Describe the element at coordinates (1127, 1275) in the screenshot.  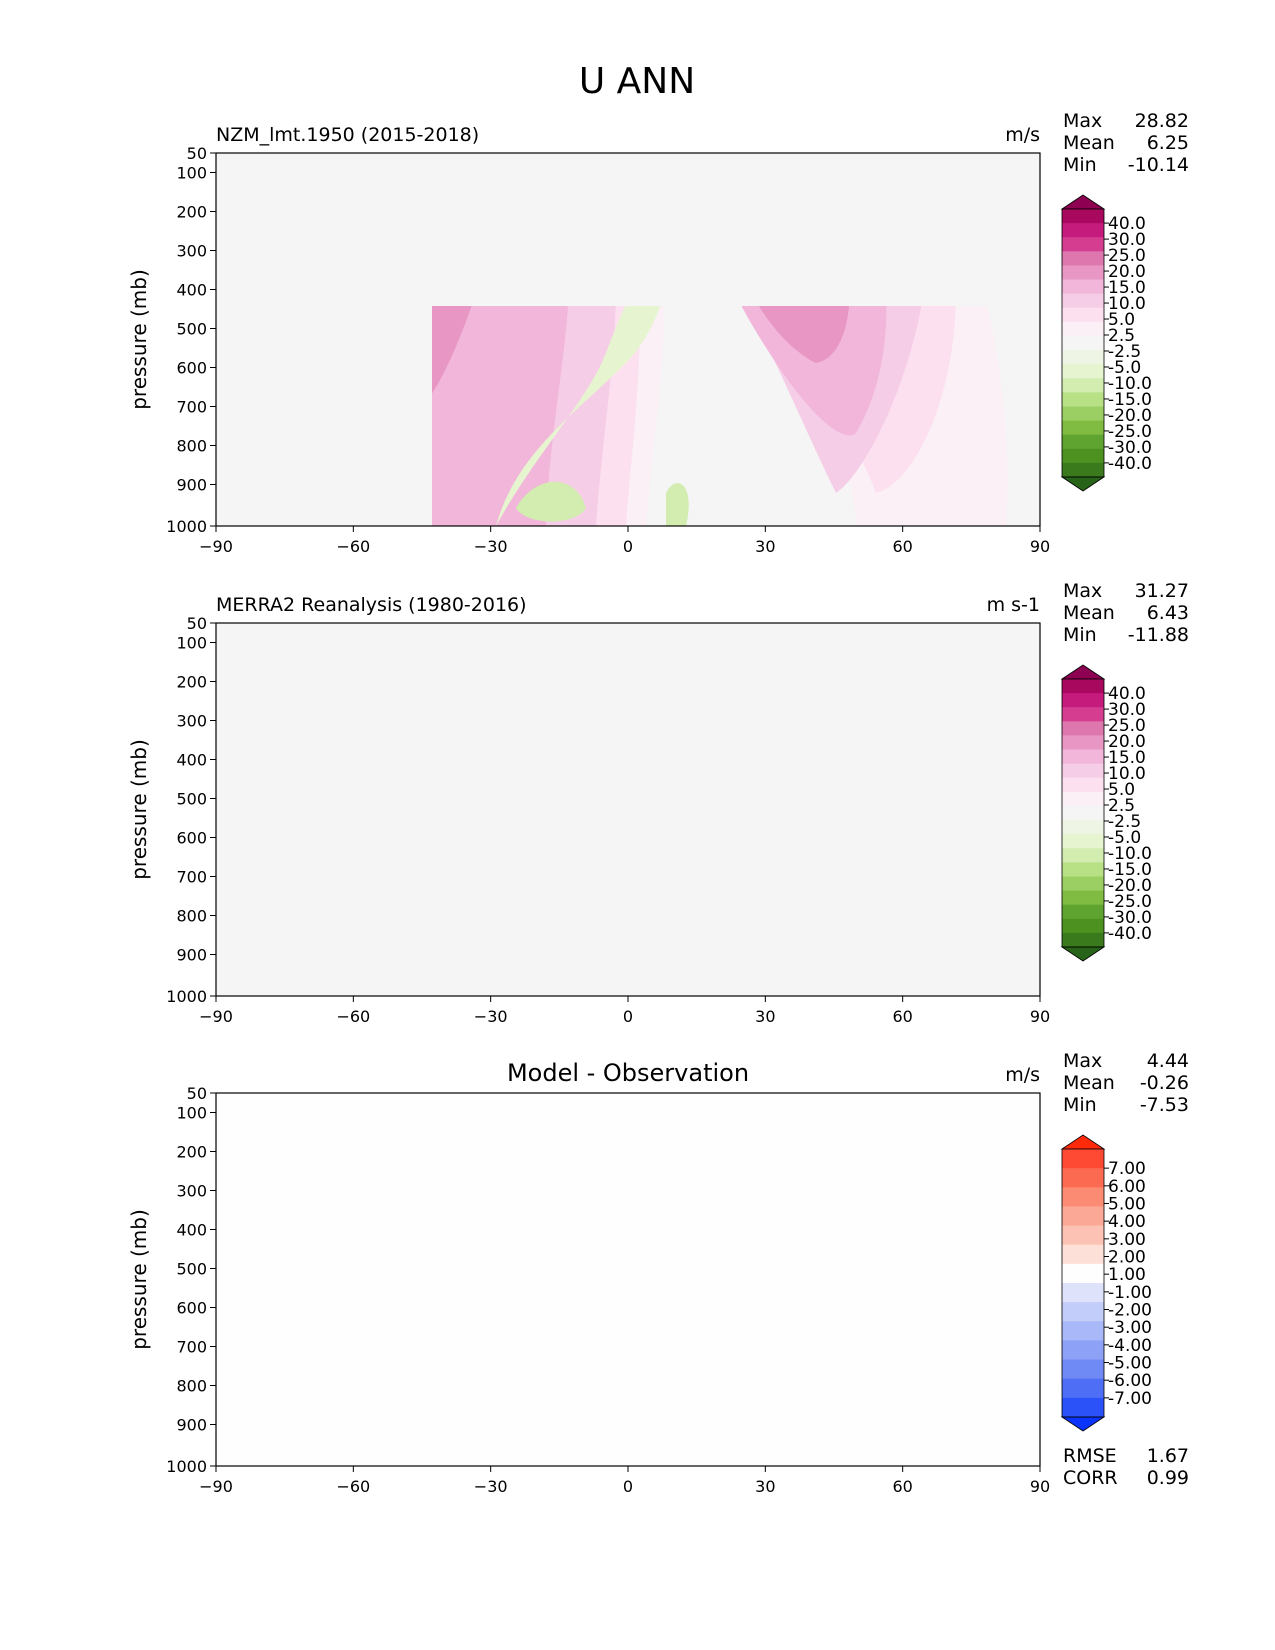
I see `colorbar-label: 1.00` at that location.